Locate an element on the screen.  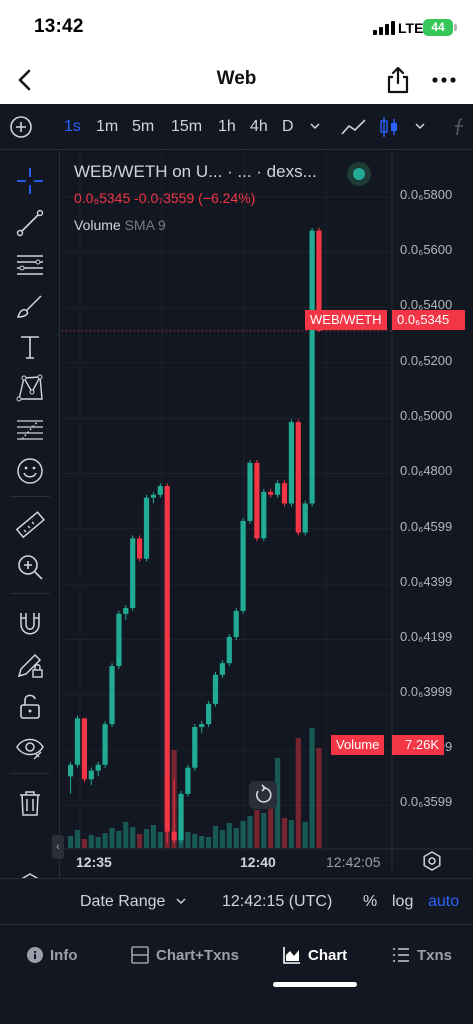
log-scale-toggle: log is located at coordinates (403, 901).